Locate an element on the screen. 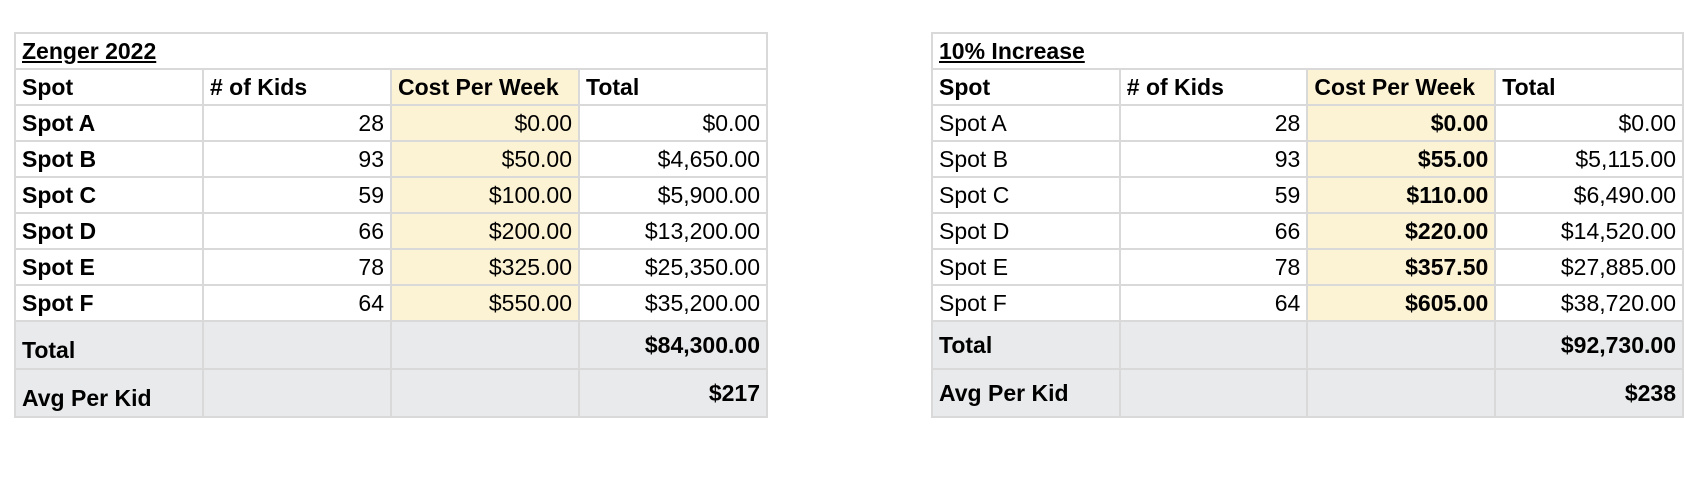 Image resolution: width=1684 pixels, height=488 pixels. cost-cell: $325.00 is located at coordinates (485, 267).